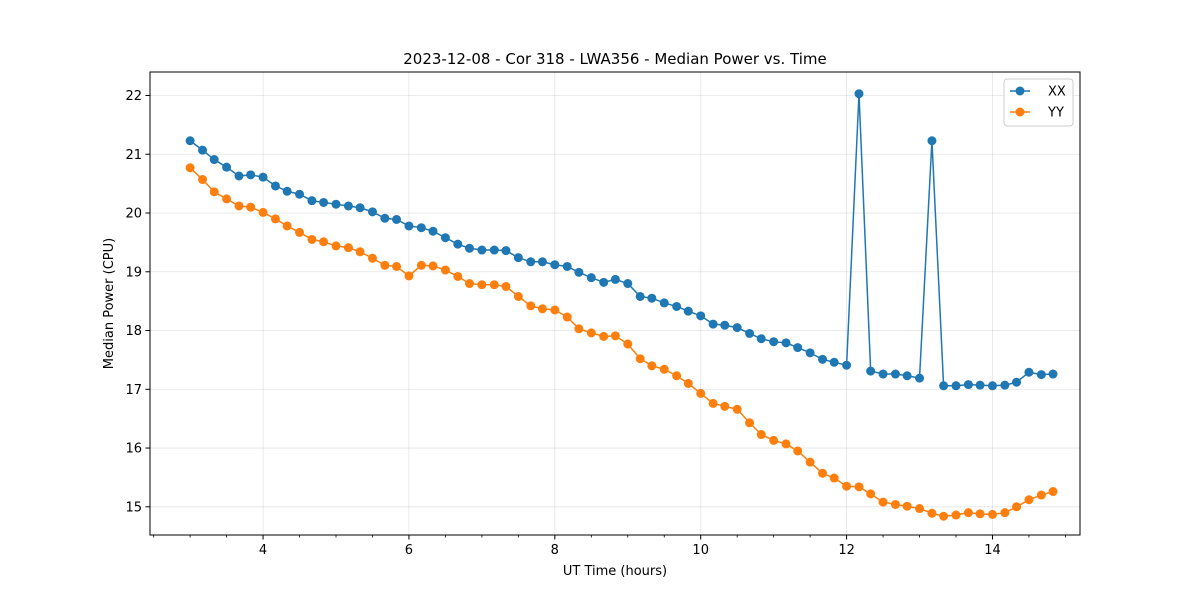 The height and width of the screenshot is (604, 1200). I want to click on y-tick-label: 21, so click(133, 155).